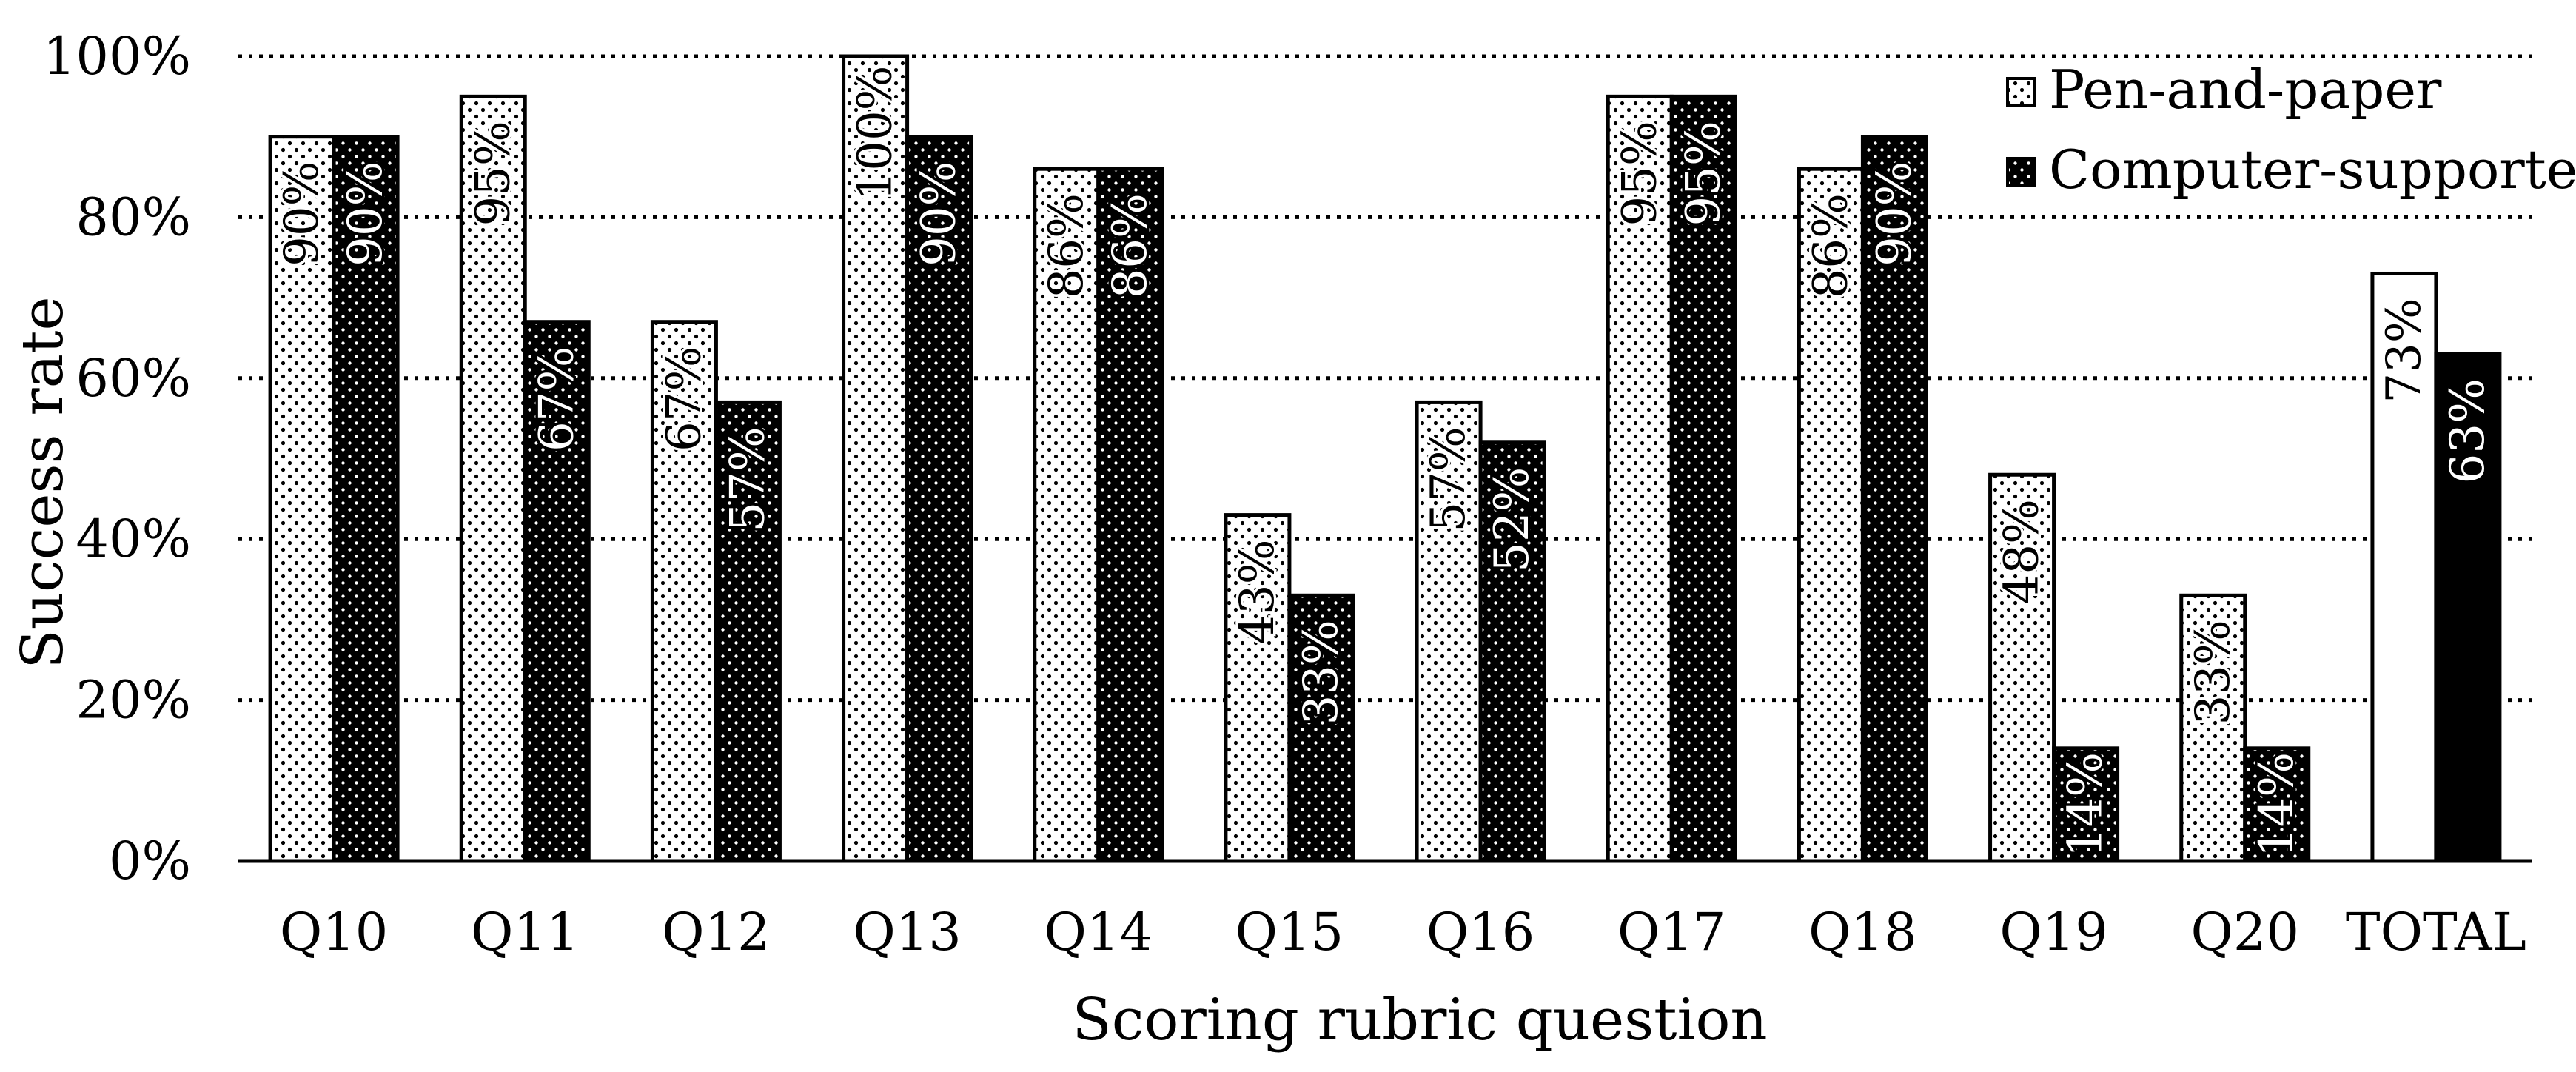  I want to click on y-tick-label: 100%, so click(117, 56).